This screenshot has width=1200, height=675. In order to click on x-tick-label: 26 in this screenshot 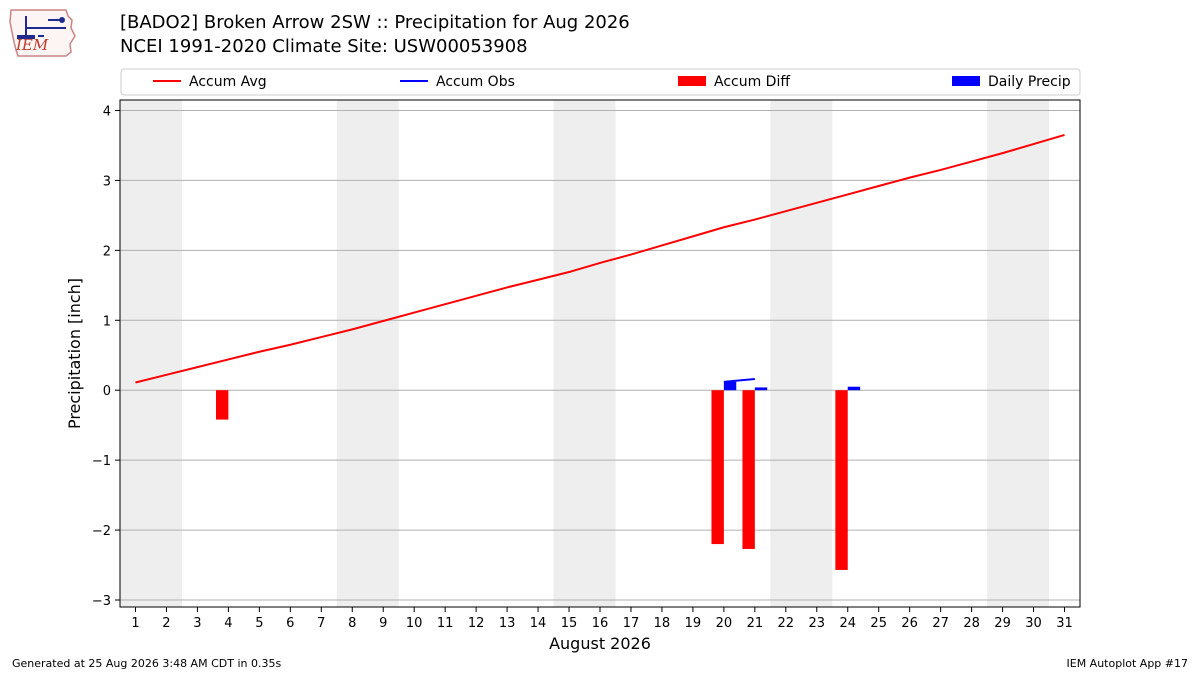, I will do `click(909, 623)`.